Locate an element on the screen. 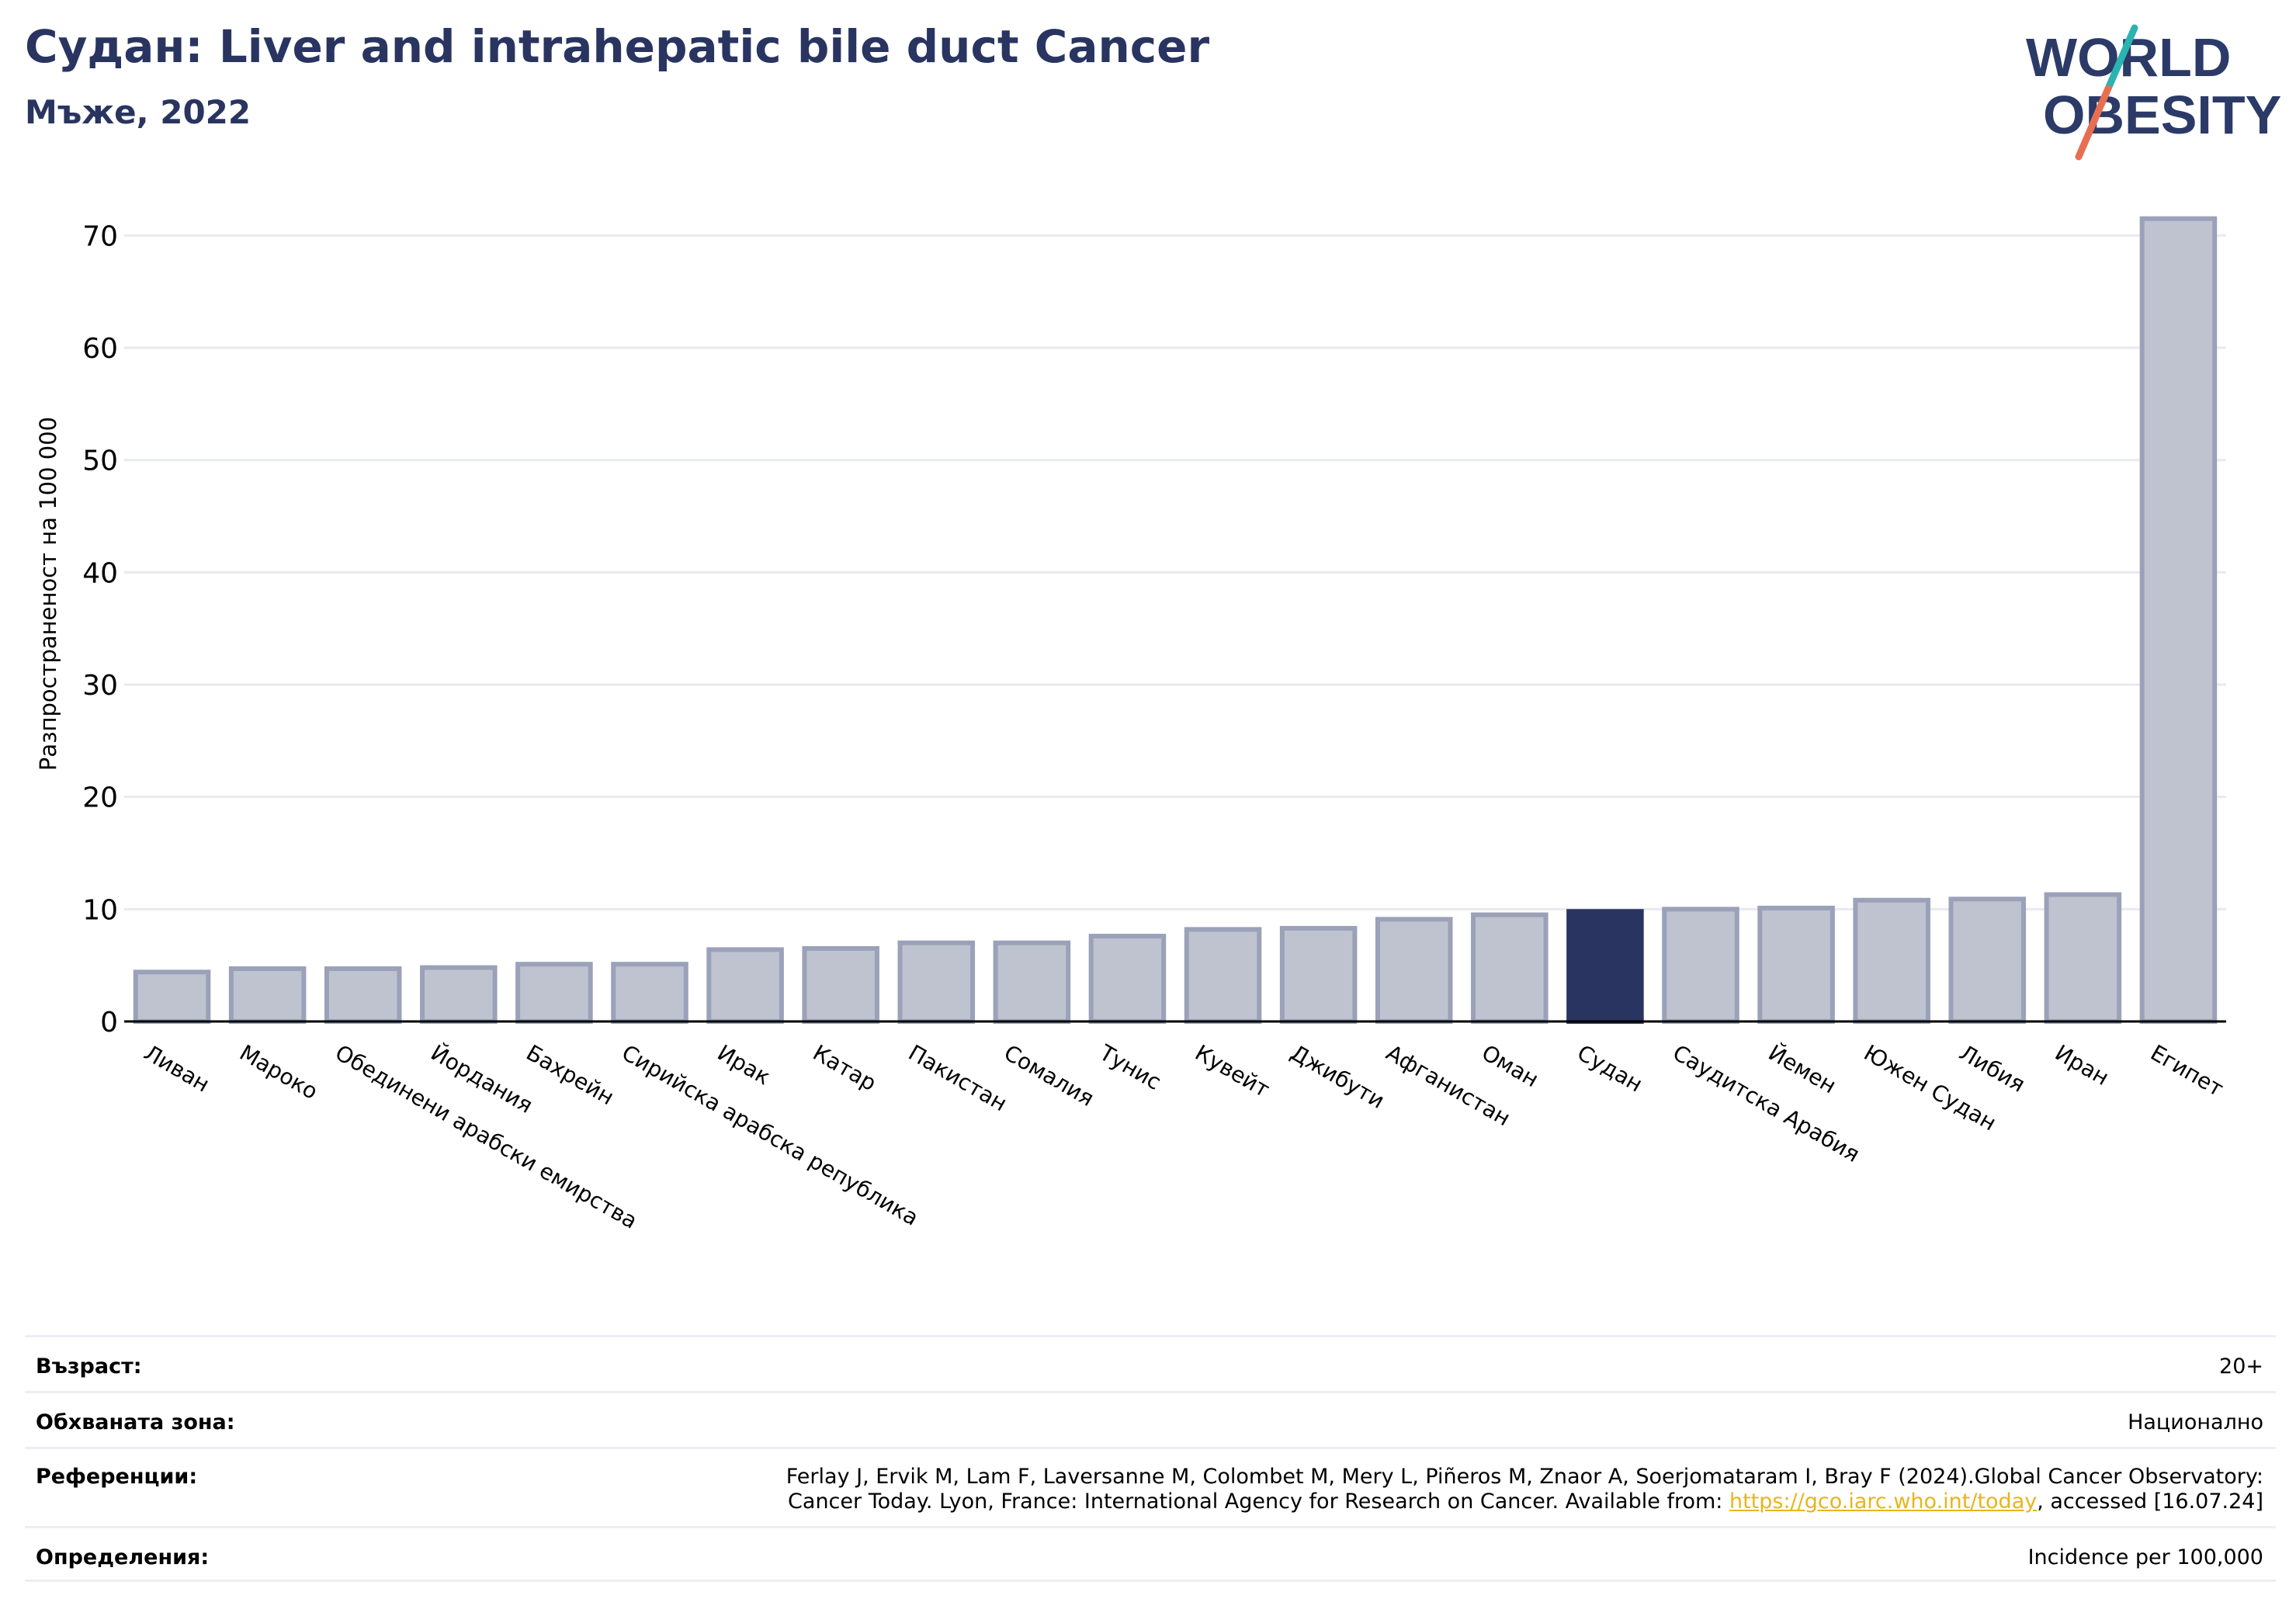 The width and height of the screenshot is (2296, 1623). x-tick-label: Кувейт is located at coordinates (1232, 1070).